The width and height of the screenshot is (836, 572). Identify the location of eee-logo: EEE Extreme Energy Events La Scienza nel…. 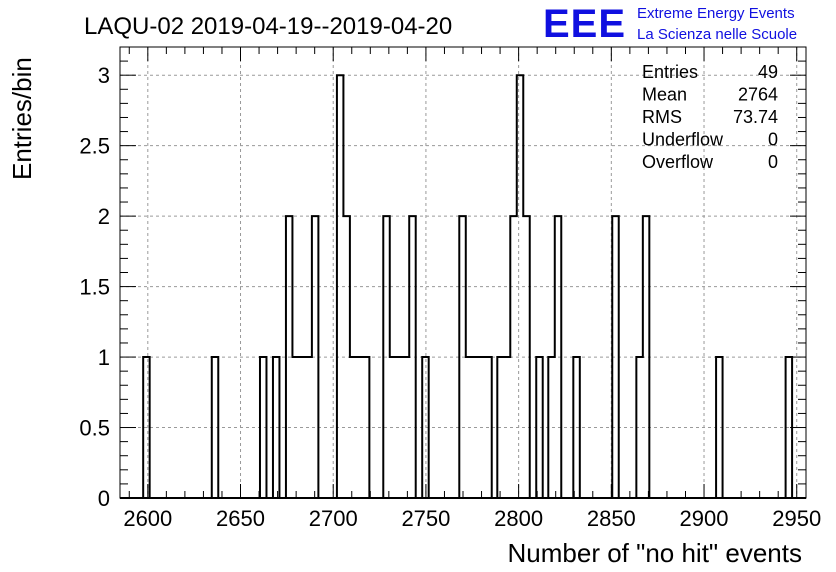
(670, 24).